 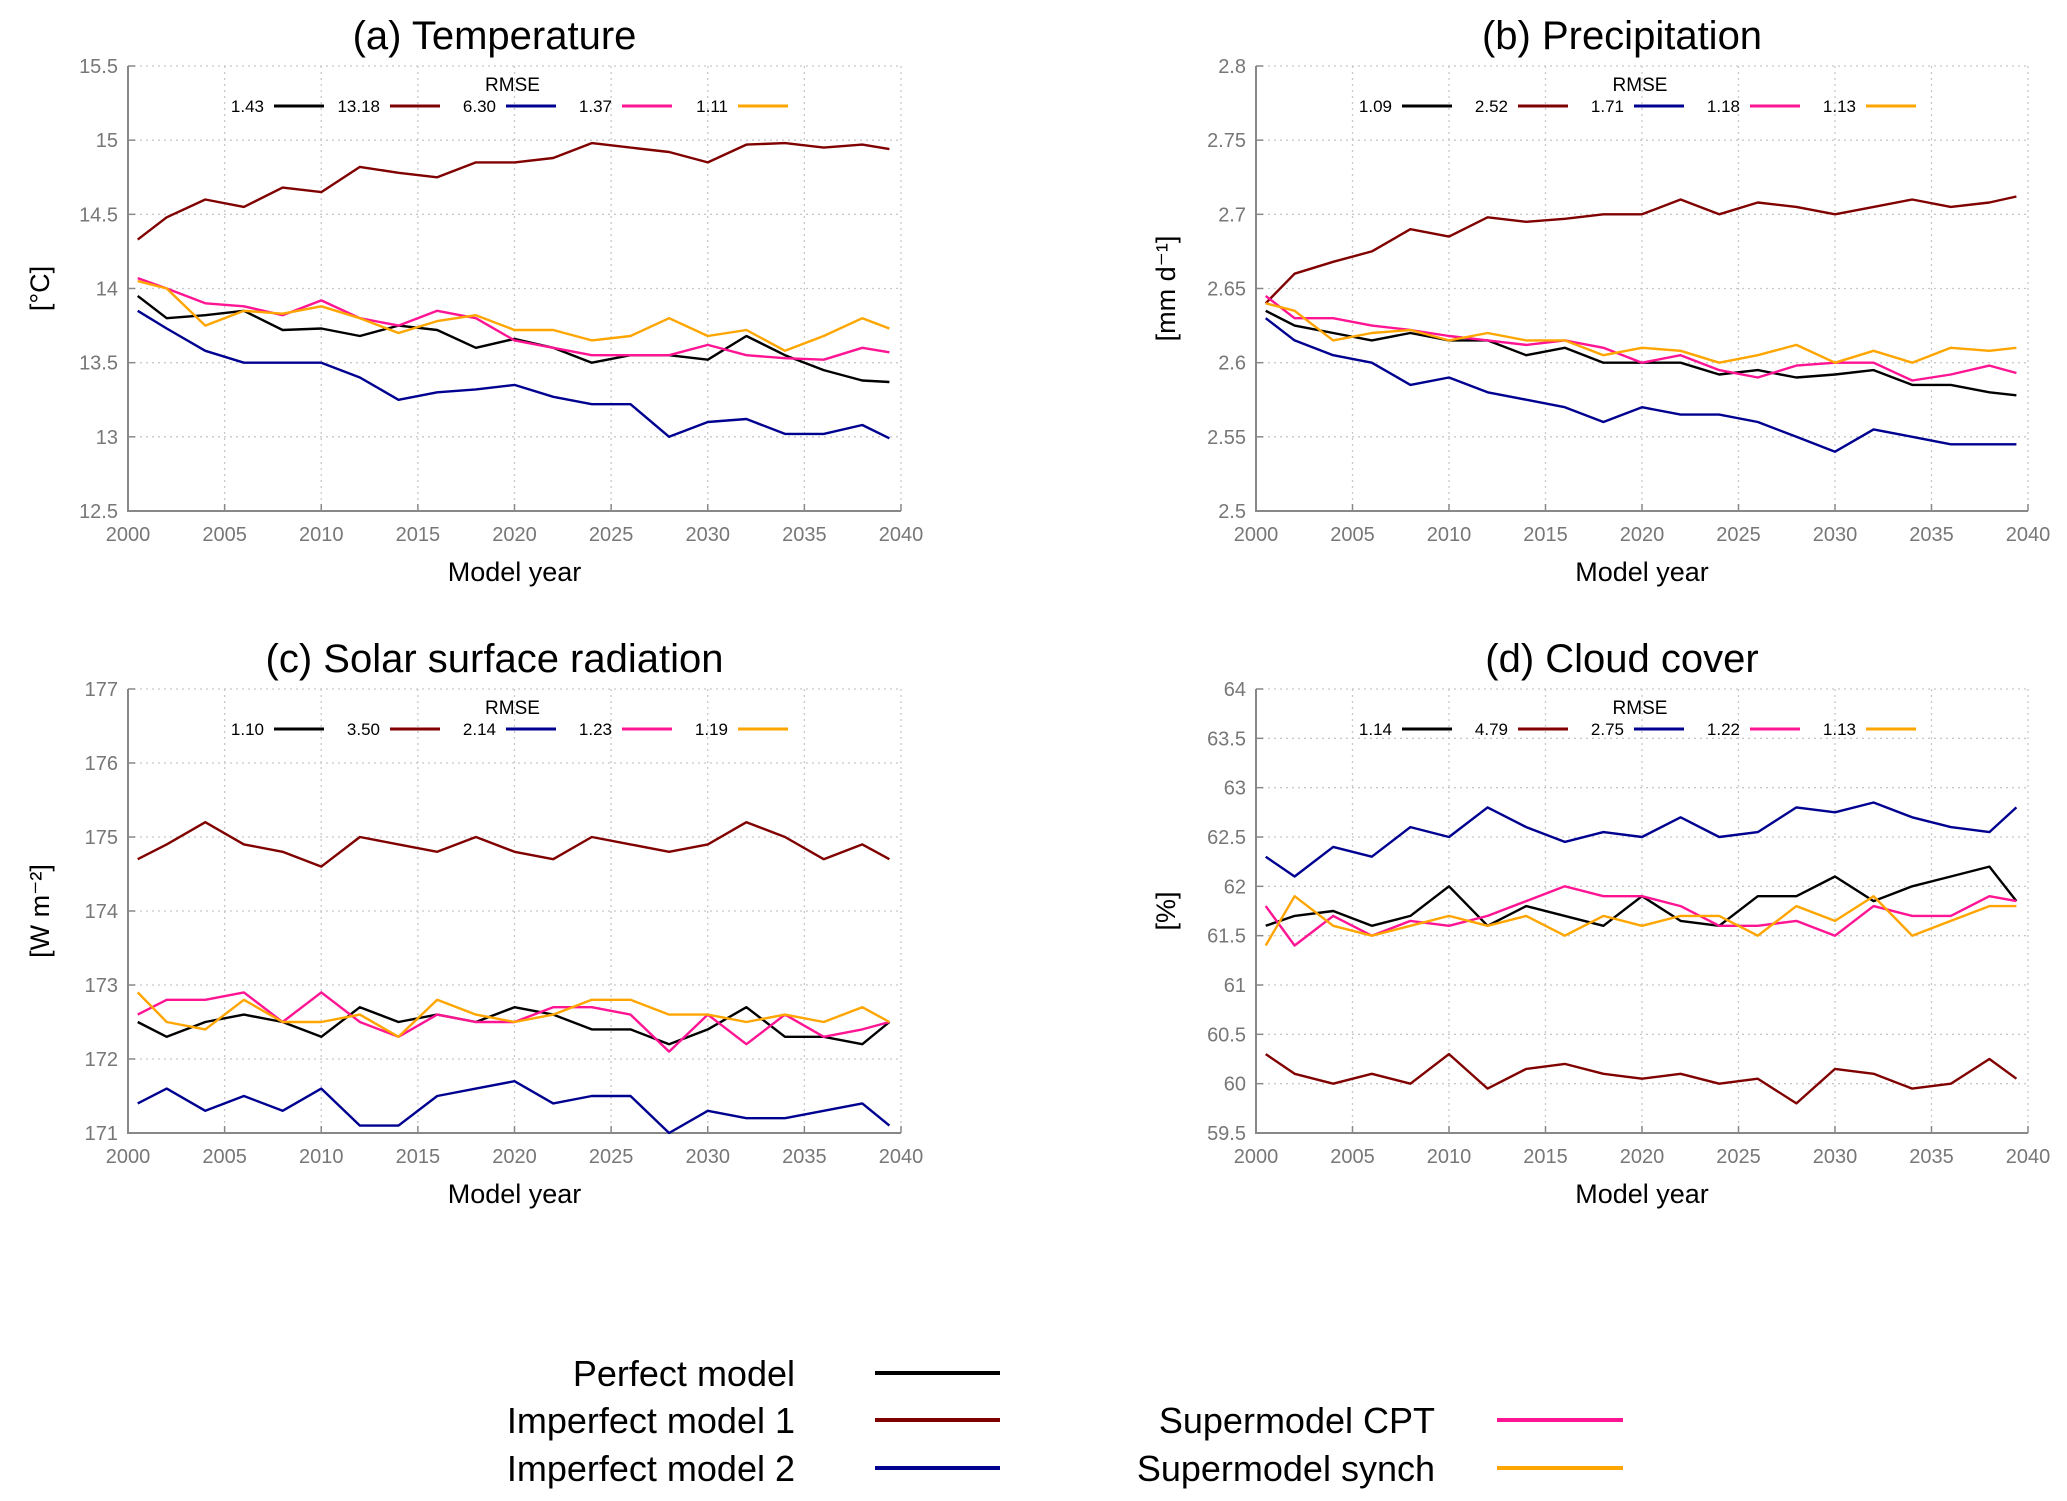 What do you see at coordinates (247, 729) in the screenshot?
I see `rmse-value-perfect-model: 1.10` at bounding box center [247, 729].